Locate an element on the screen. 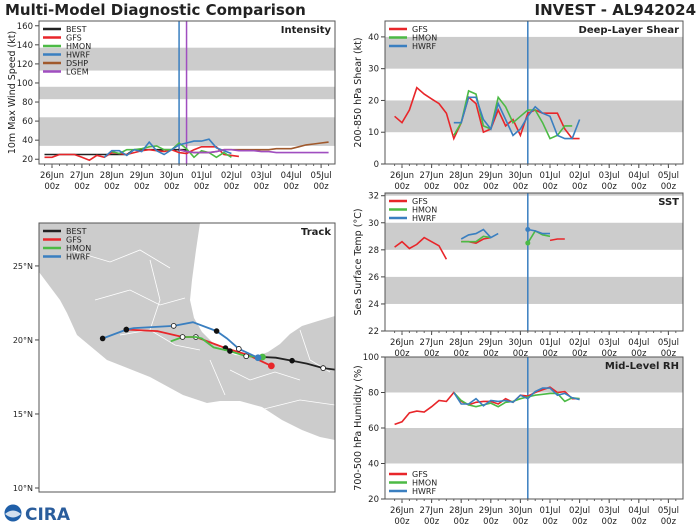  init-point-hmon is located at coordinates (528, 243).